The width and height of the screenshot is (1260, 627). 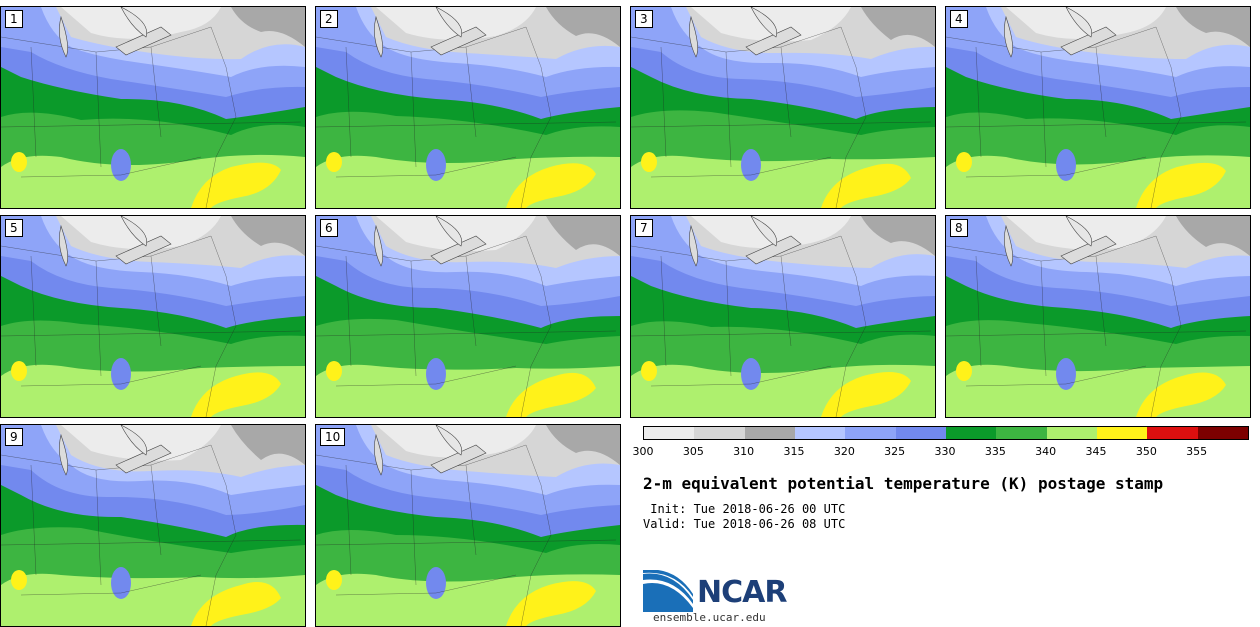 I want to click on ncar-logo-icon, so click(x=668, y=591).